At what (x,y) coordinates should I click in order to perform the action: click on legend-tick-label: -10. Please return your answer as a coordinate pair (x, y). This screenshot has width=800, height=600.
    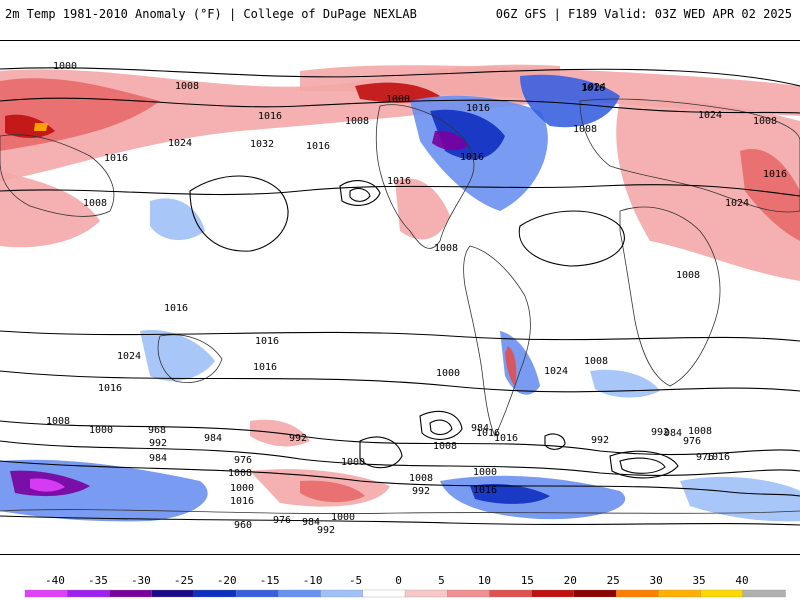
    Looking at the image, I should click on (313, 580).